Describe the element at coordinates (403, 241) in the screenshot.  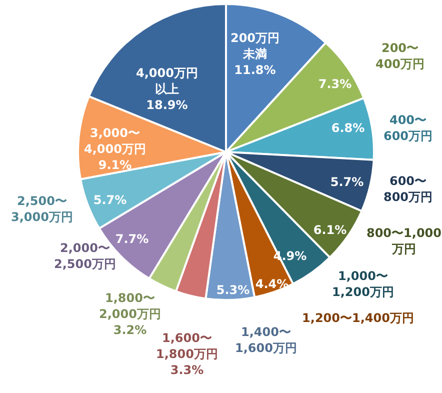
I see `slice-label: 800〜1,000万円` at that location.